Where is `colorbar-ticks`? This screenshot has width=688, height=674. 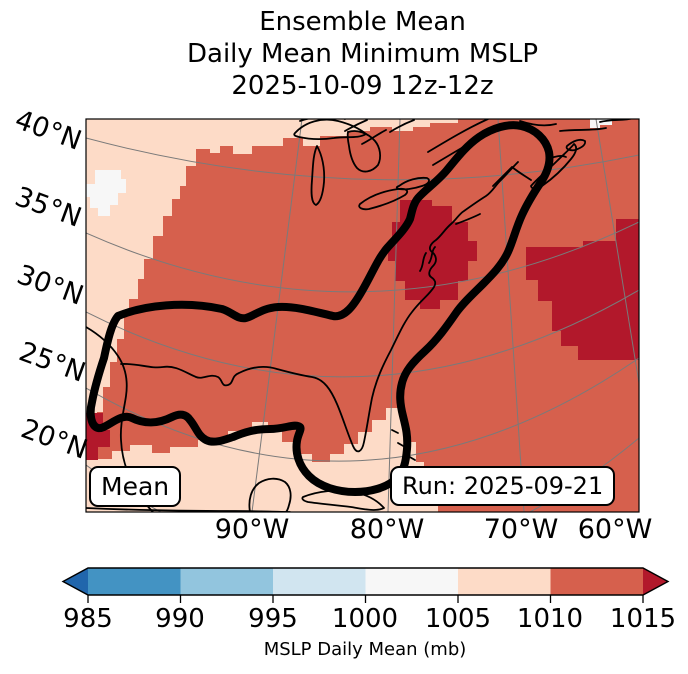
colorbar-ticks is located at coordinates (365, 599).